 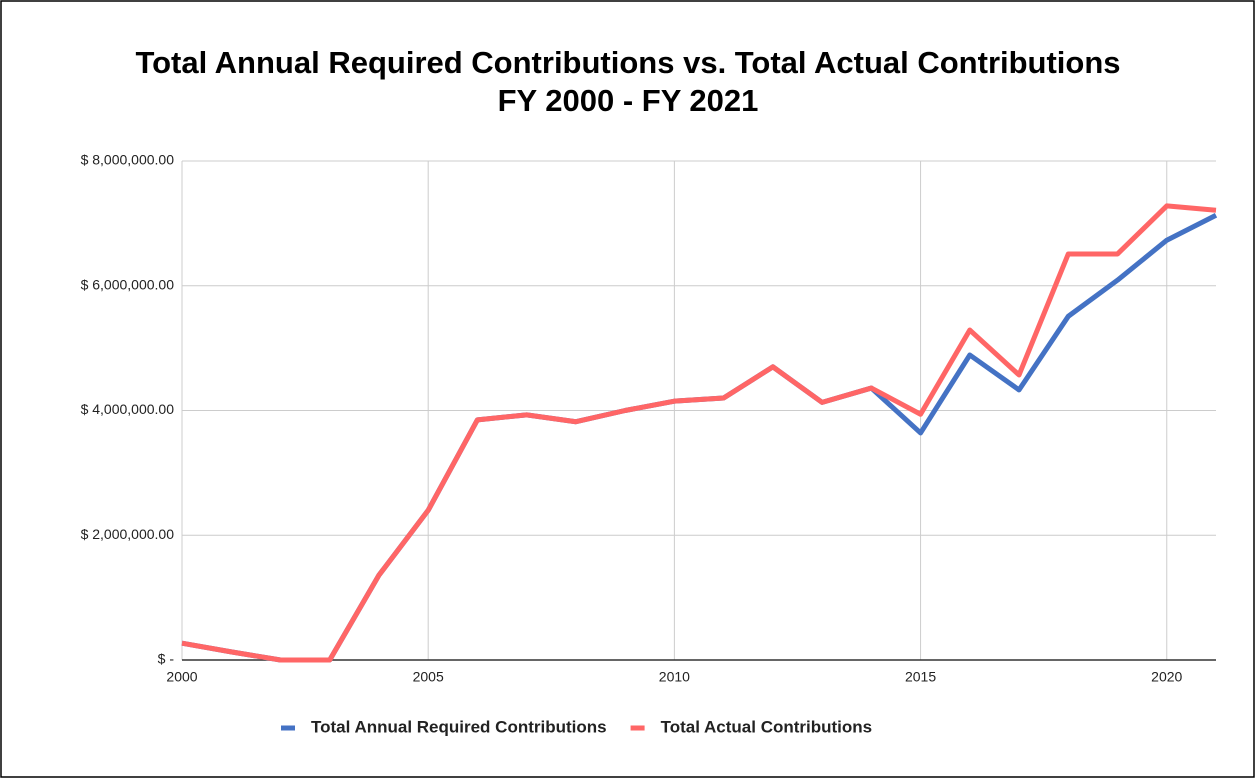 I want to click on x-tick-label: 2015, so click(x=920, y=677).